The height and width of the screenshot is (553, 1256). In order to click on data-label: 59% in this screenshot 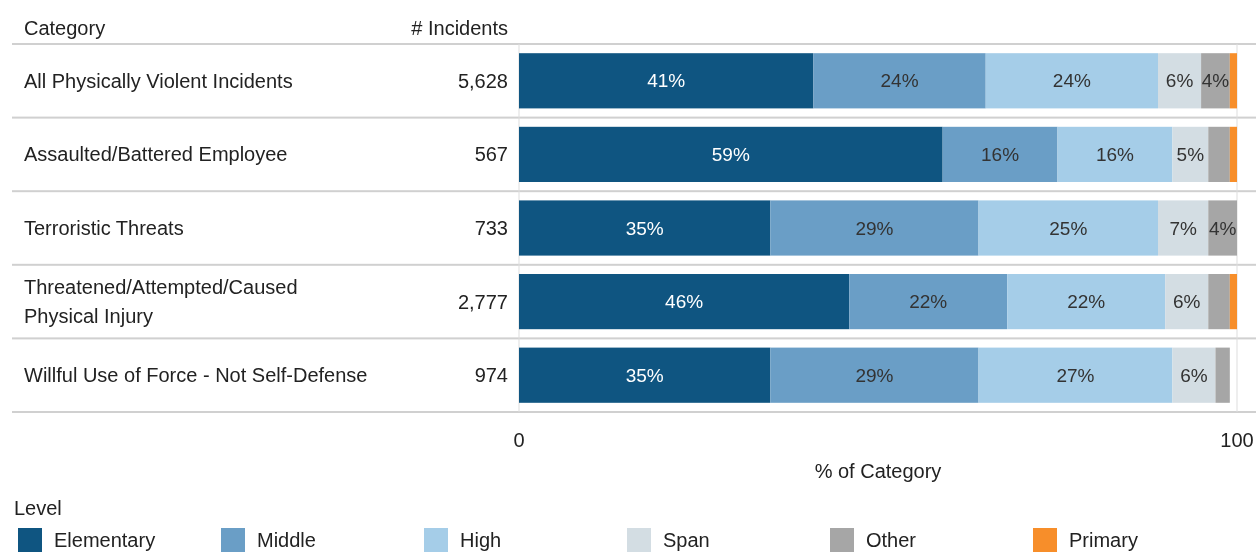, I will do `click(730, 155)`.